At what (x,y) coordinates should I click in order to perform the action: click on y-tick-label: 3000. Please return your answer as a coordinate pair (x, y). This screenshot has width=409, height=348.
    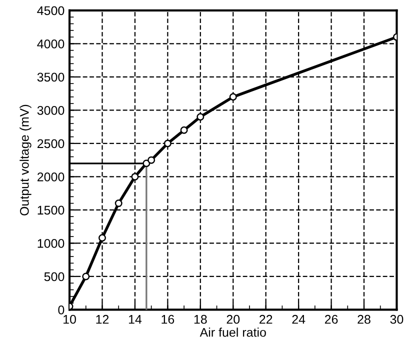
    Looking at the image, I should click on (50, 110).